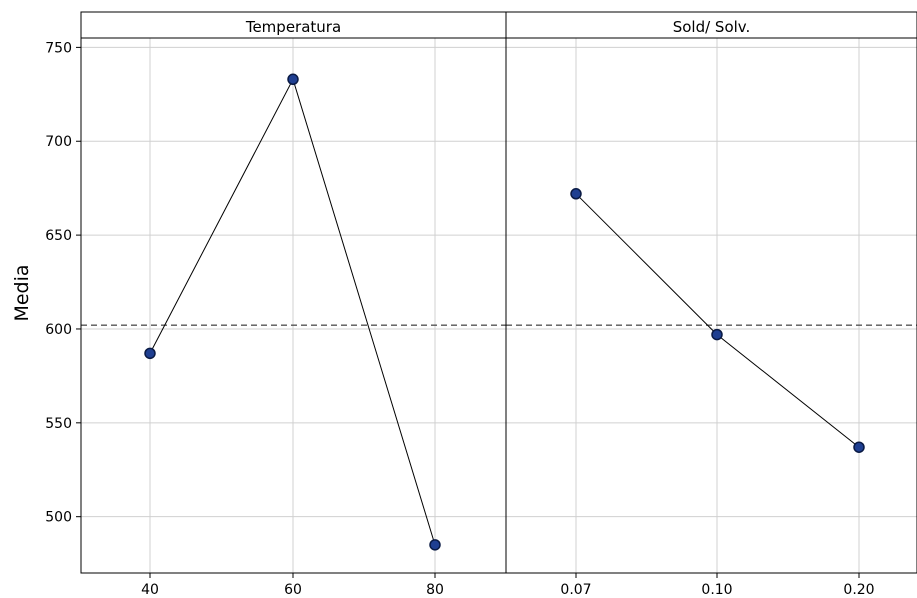  What do you see at coordinates (58, 236) in the screenshot?
I see `y-tick-label: 650` at bounding box center [58, 236].